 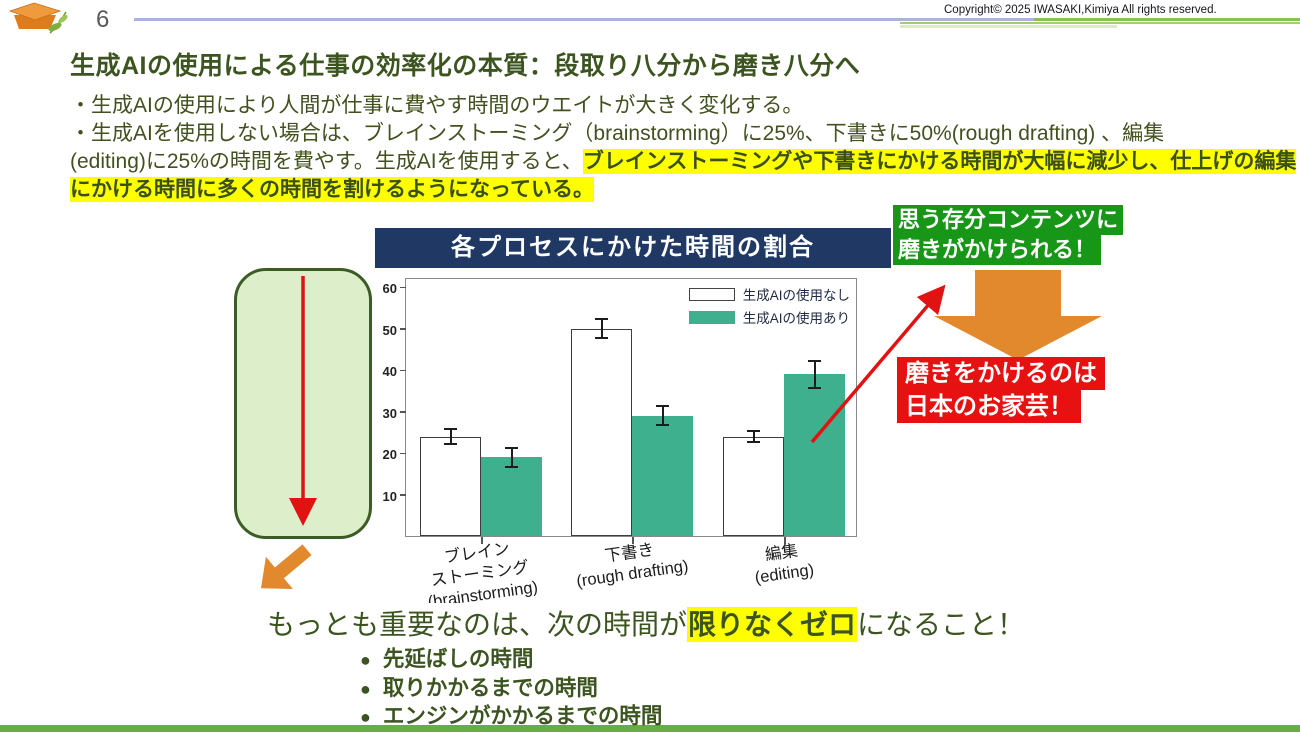 I want to click on bullet-list: 先延ばしの時間 取りかかるまでの時間 エンジンがかかるまでの時間, so click(x=511, y=689).